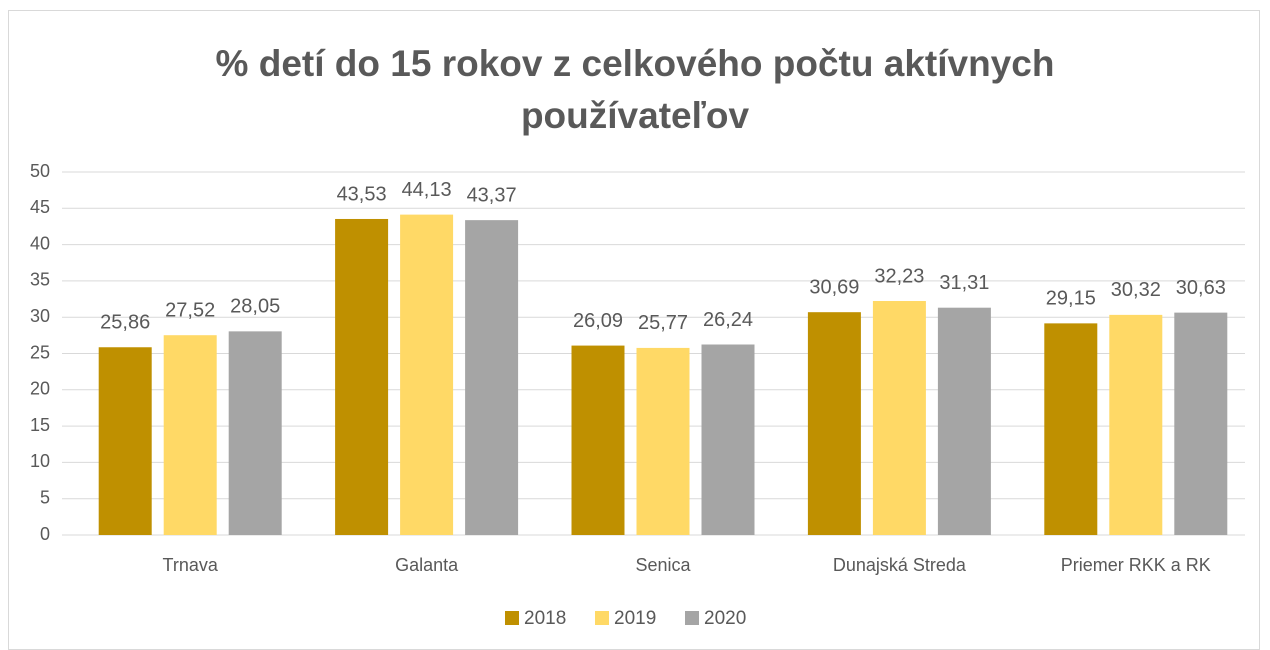 The image size is (1270, 650). I want to click on y-tick-label: 45, so click(40, 207).